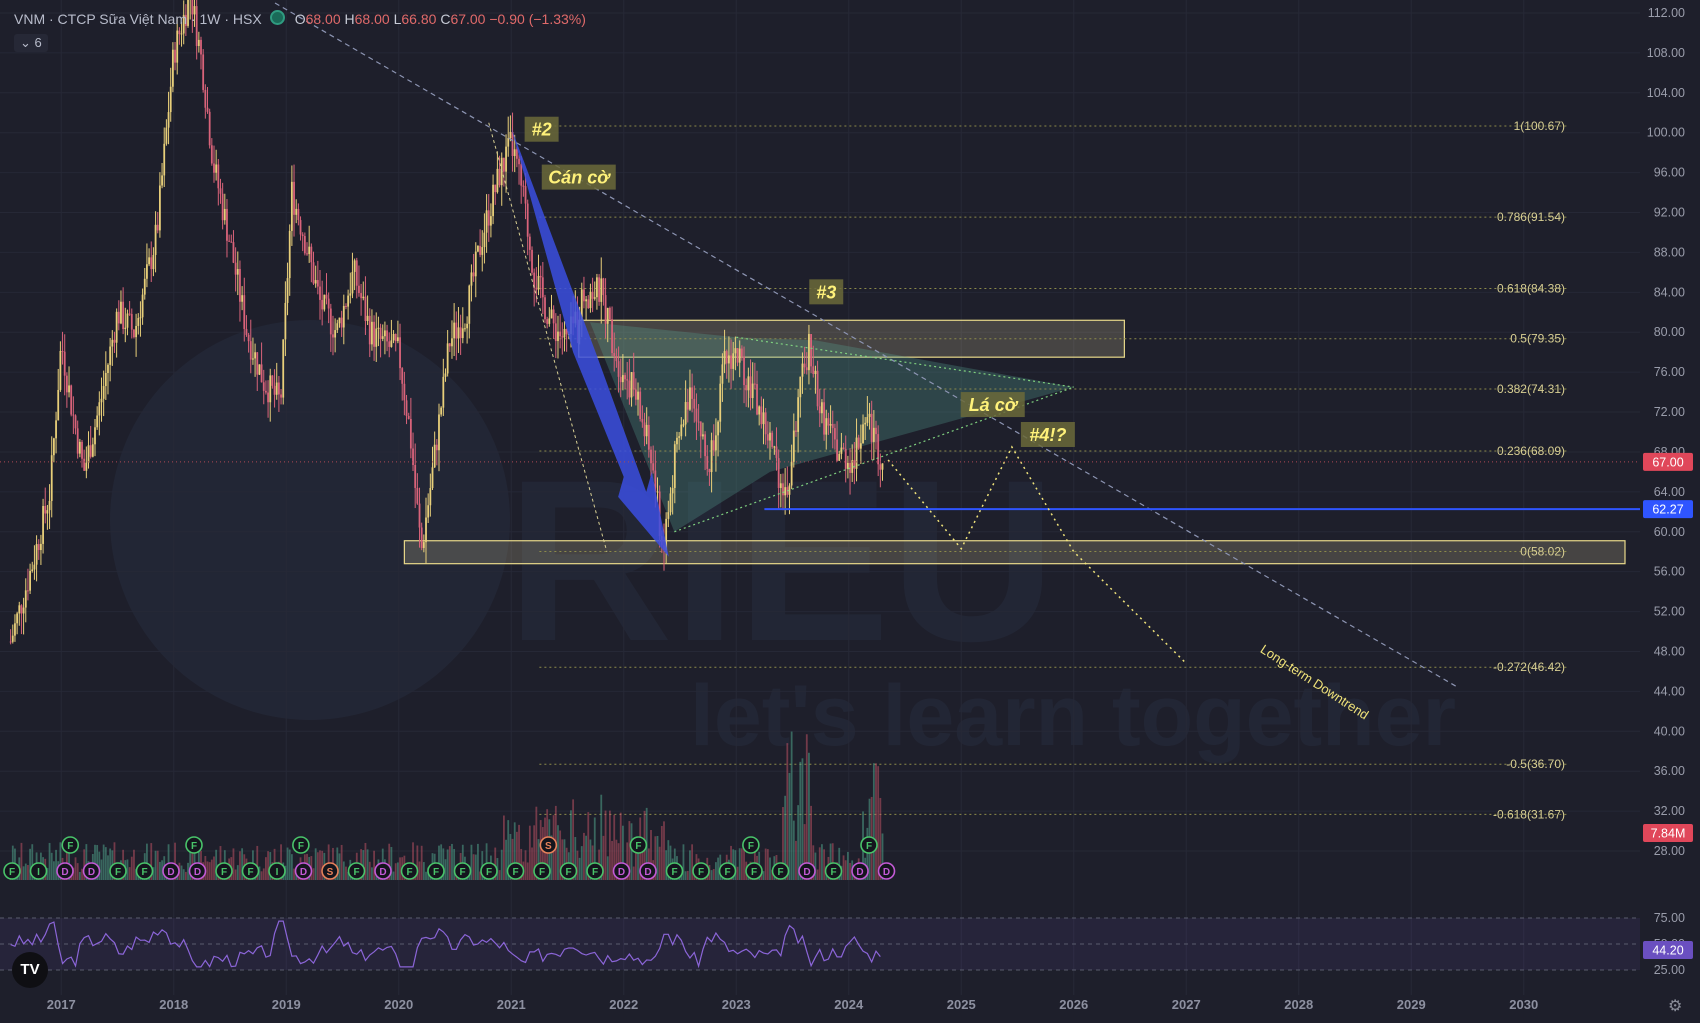 The width and height of the screenshot is (1700, 1023). I want to click on y-tick-label: 88.00, so click(1669, 252).